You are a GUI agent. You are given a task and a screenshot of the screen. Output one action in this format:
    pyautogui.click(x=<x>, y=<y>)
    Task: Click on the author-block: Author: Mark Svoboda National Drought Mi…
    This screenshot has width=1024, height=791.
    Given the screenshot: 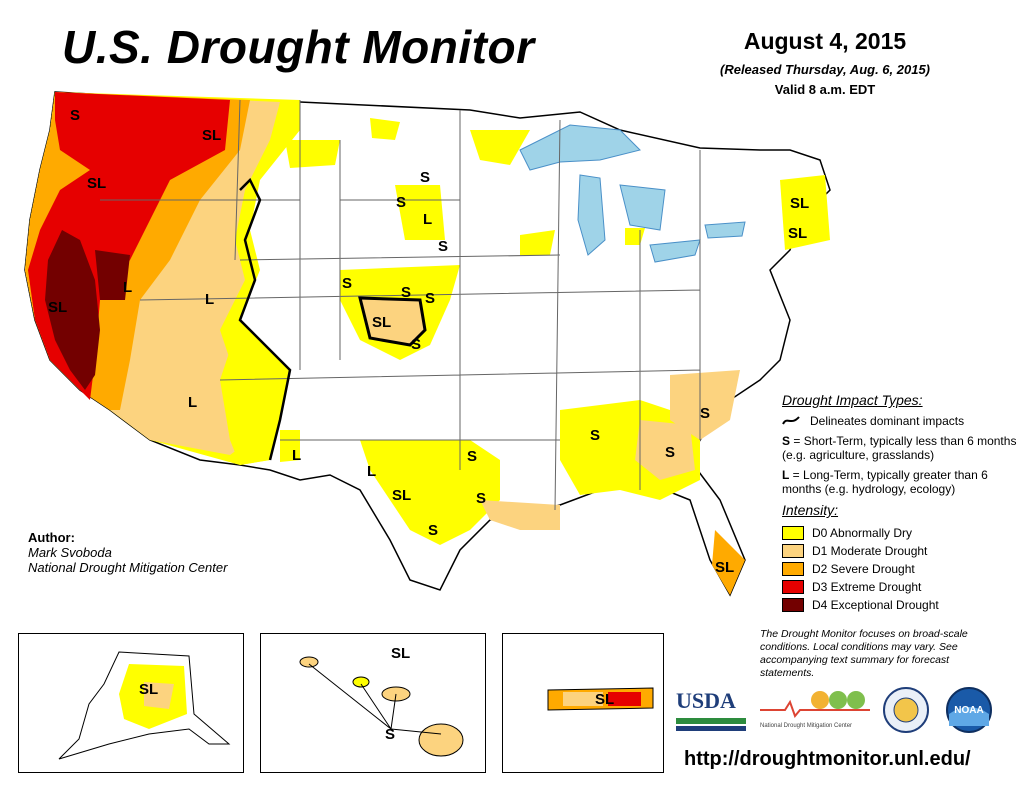 What is the action you would take?
    pyautogui.click(x=127, y=552)
    